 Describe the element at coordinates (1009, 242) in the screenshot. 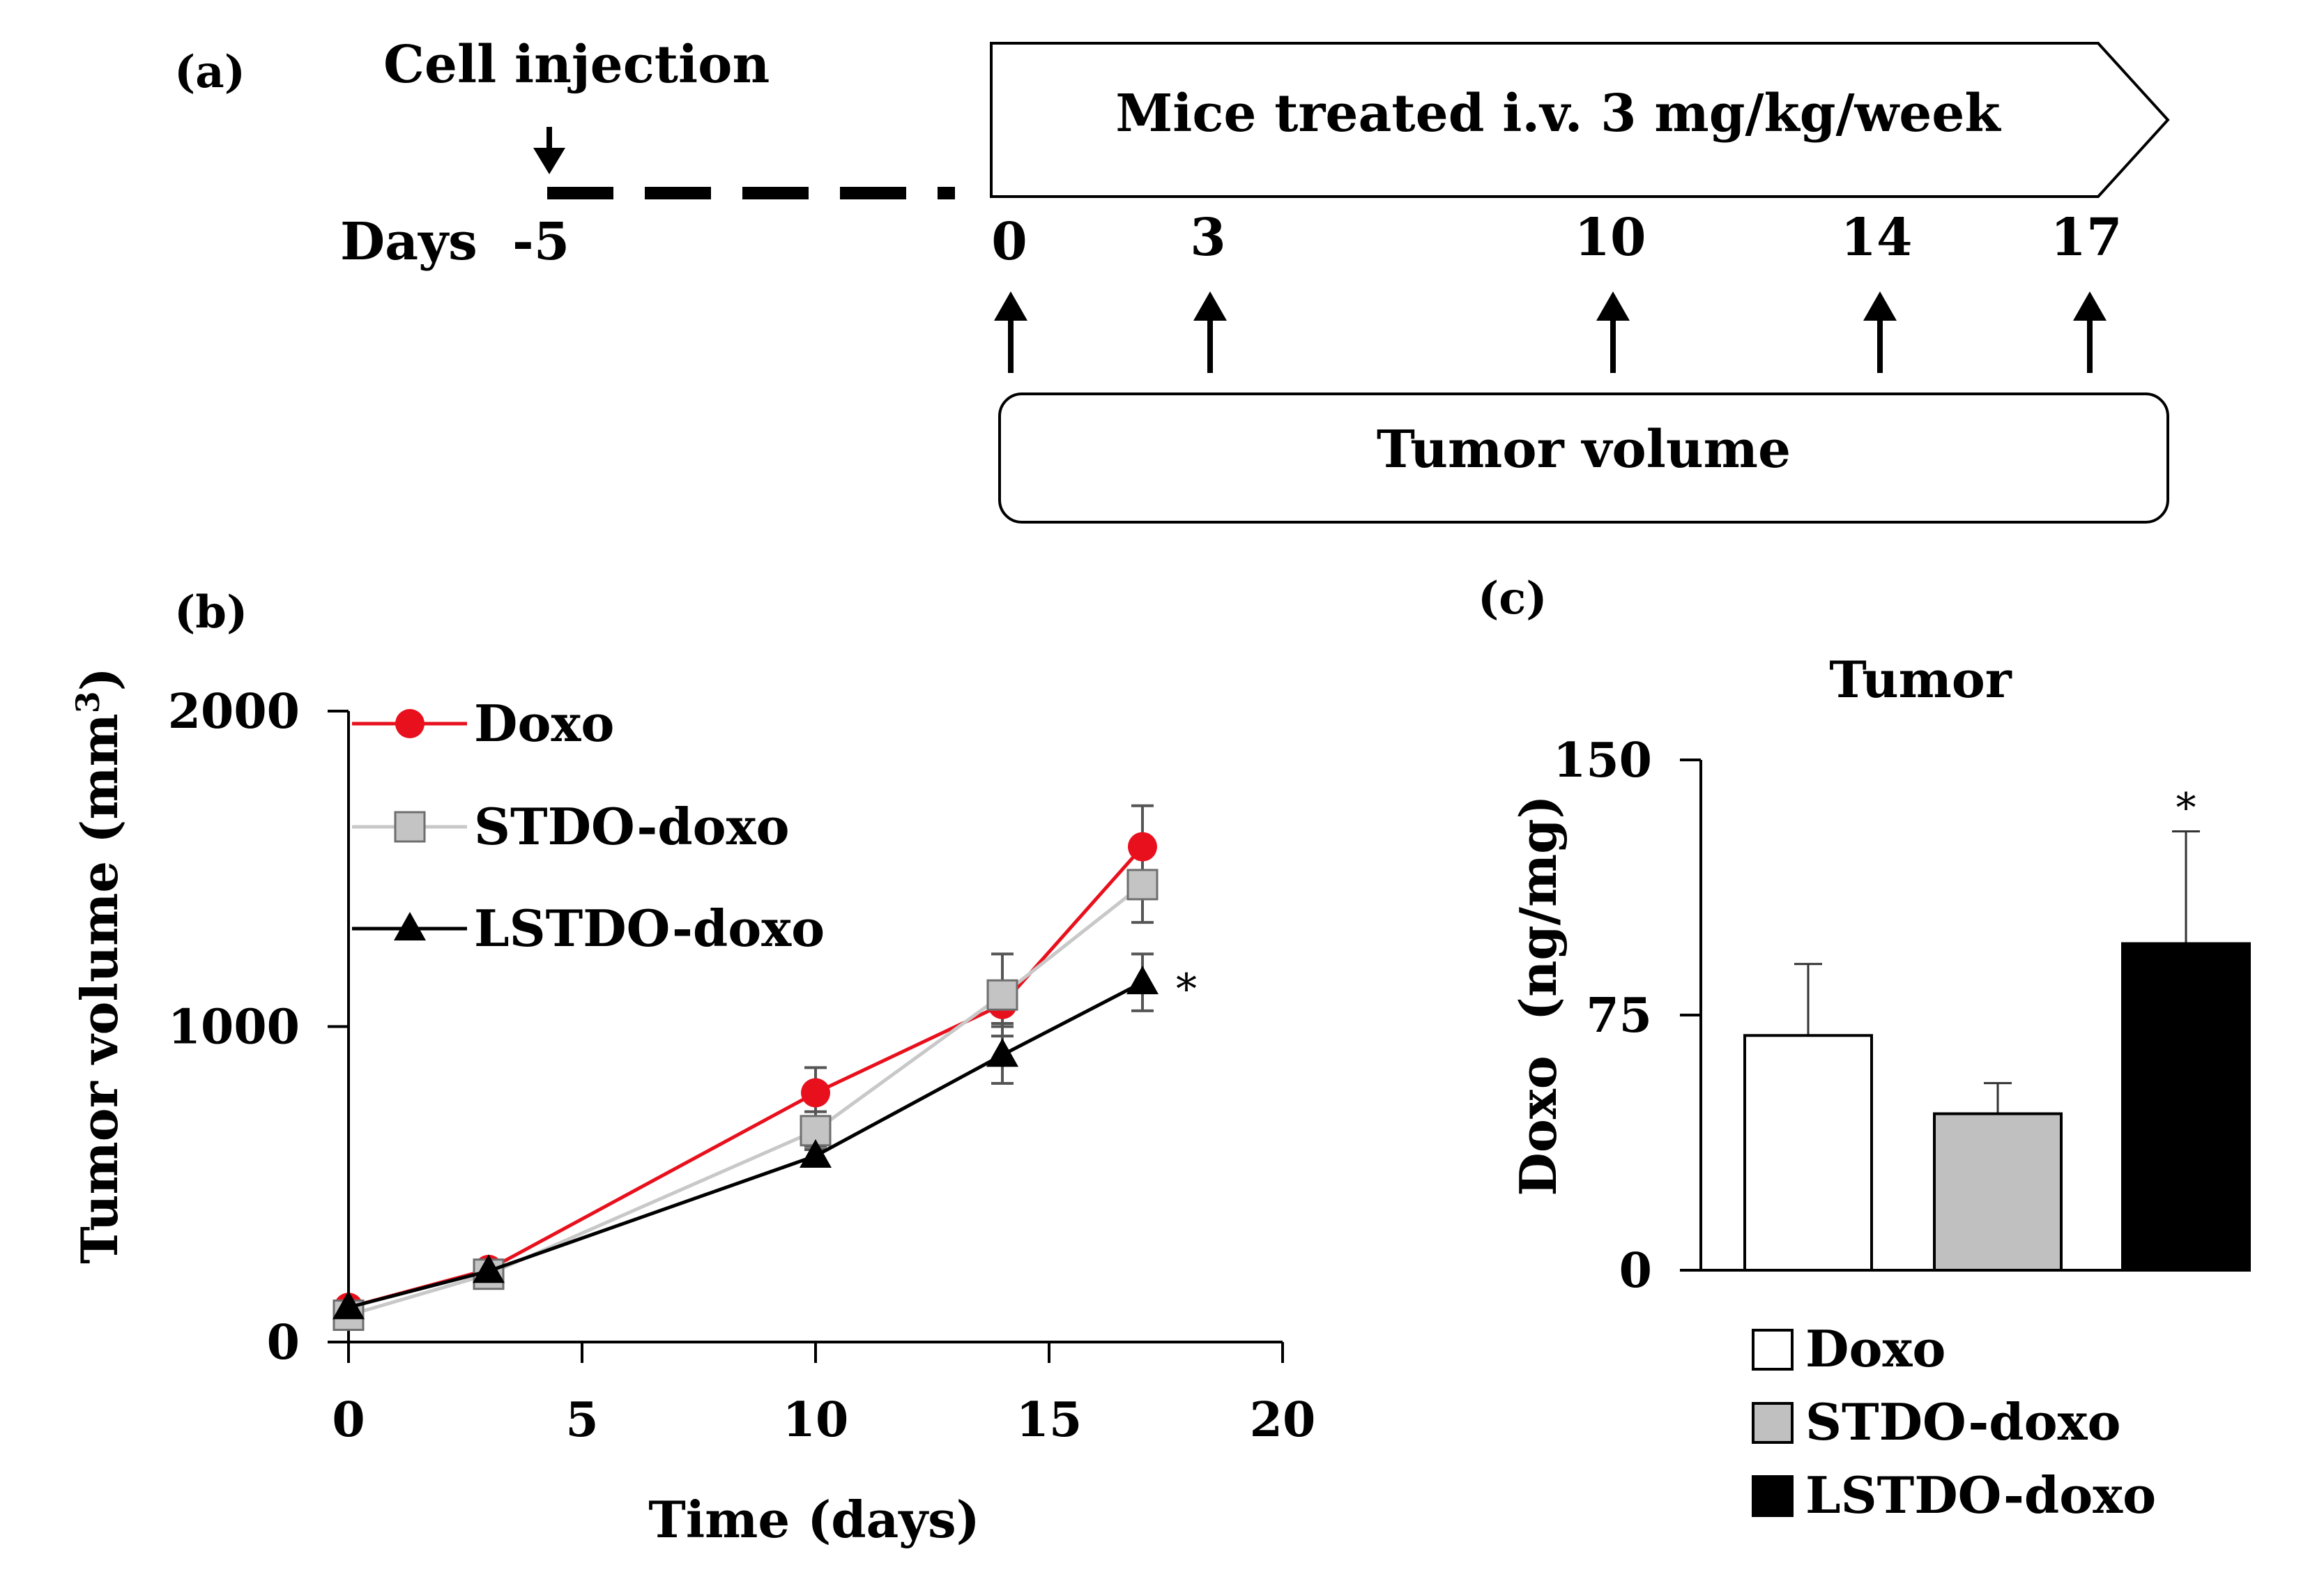

I see `day-0-label: 0` at that location.